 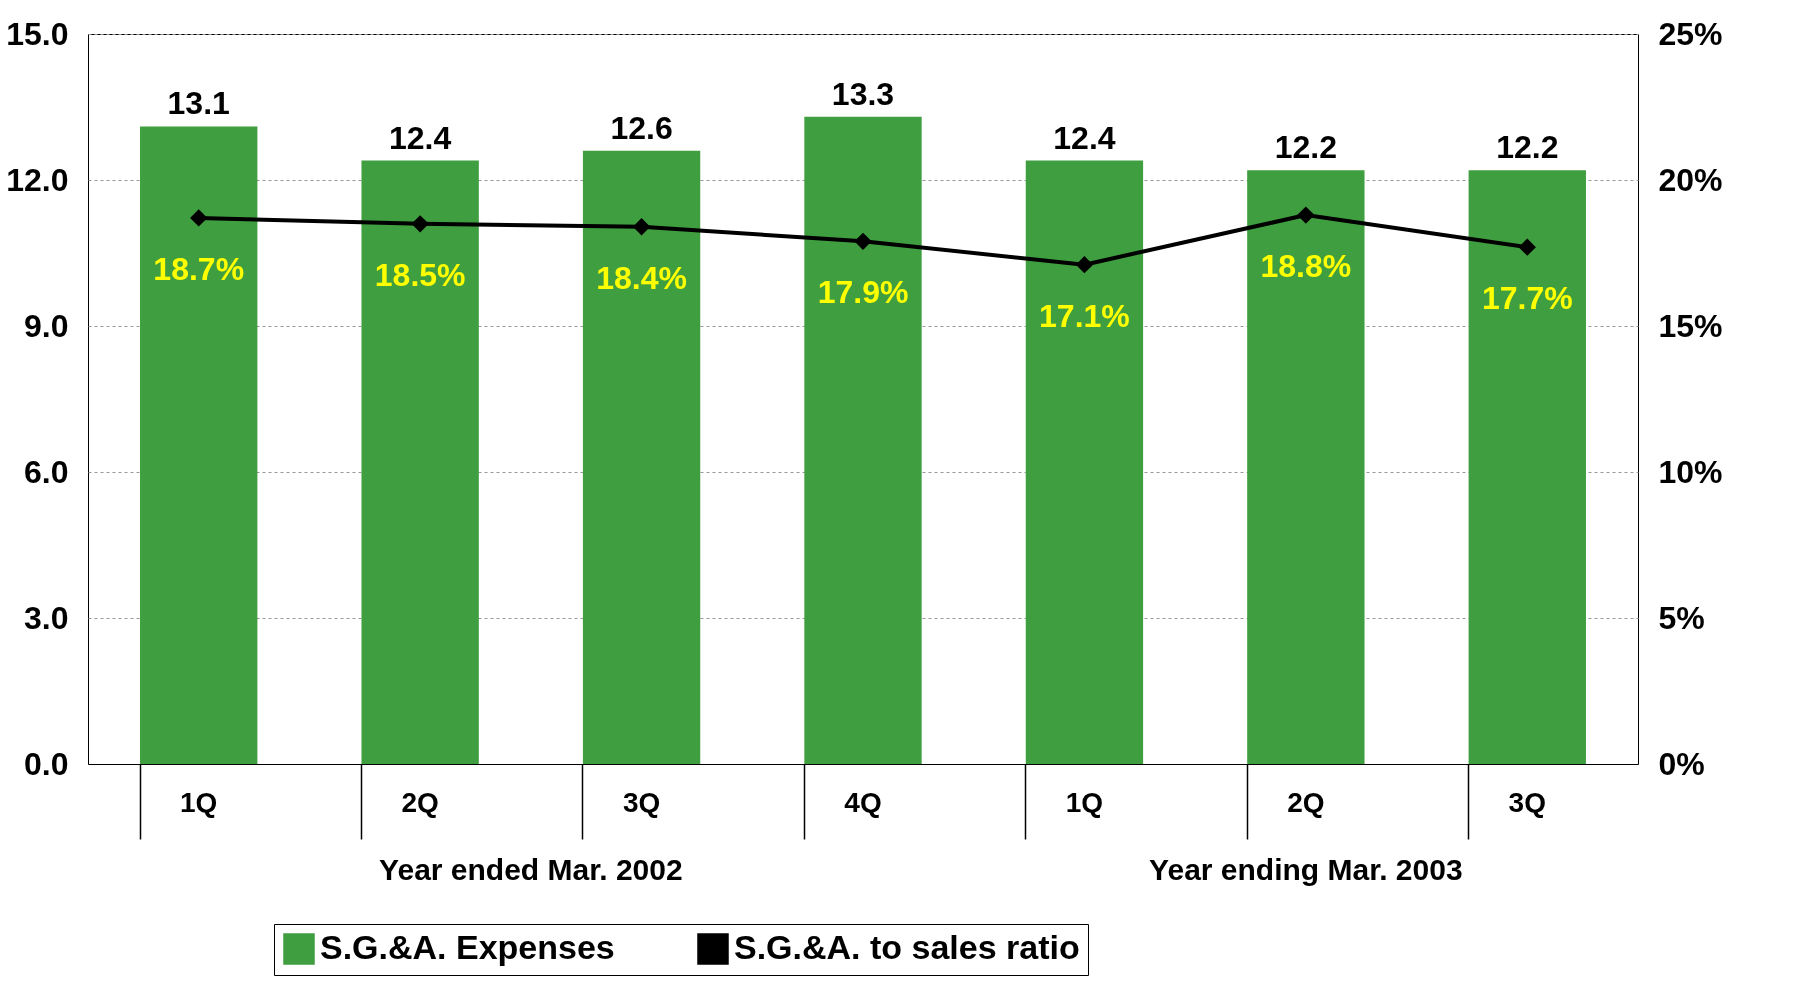 I want to click on data-label: 18.7%, so click(x=199, y=268).